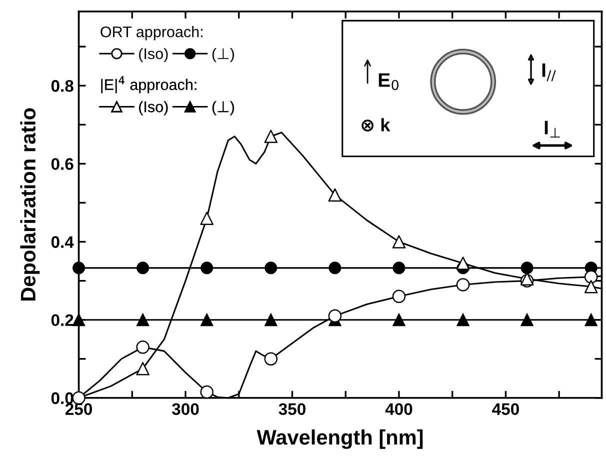 The image size is (606, 460). Describe the element at coordinates (62, 398) in the screenshot. I see `y-tick-label: 0.0` at that location.